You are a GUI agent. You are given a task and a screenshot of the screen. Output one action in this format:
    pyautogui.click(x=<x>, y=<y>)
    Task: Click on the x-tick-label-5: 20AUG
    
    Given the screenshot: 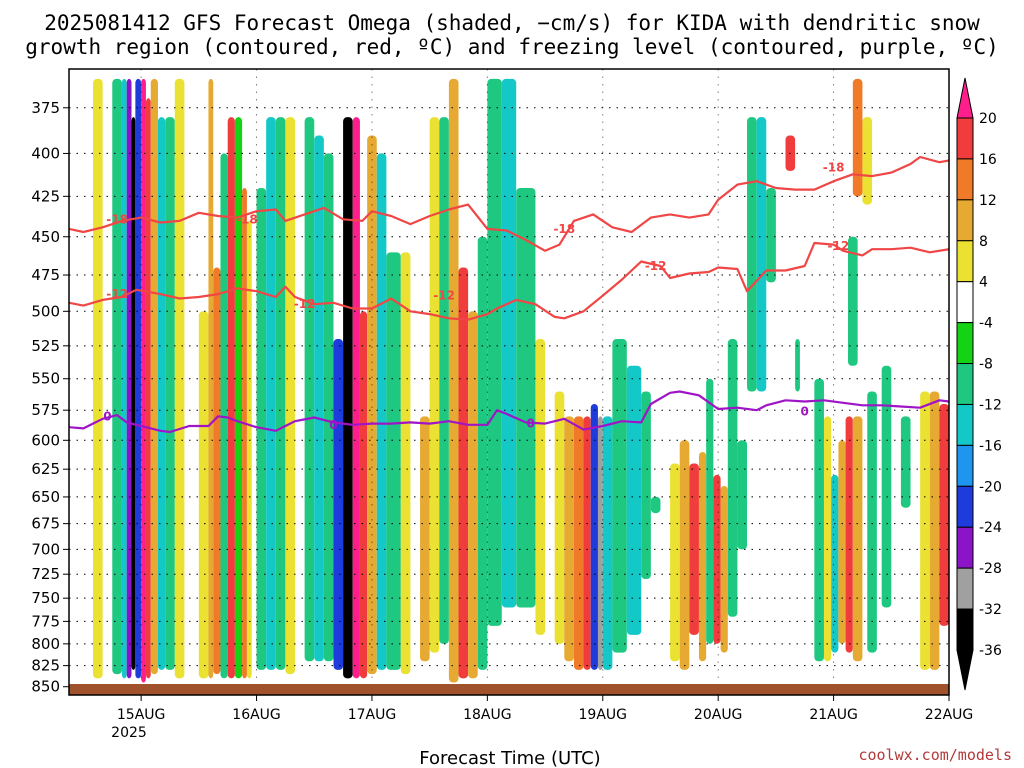 What is the action you would take?
    pyautogui.click(x=718, y=715)
    